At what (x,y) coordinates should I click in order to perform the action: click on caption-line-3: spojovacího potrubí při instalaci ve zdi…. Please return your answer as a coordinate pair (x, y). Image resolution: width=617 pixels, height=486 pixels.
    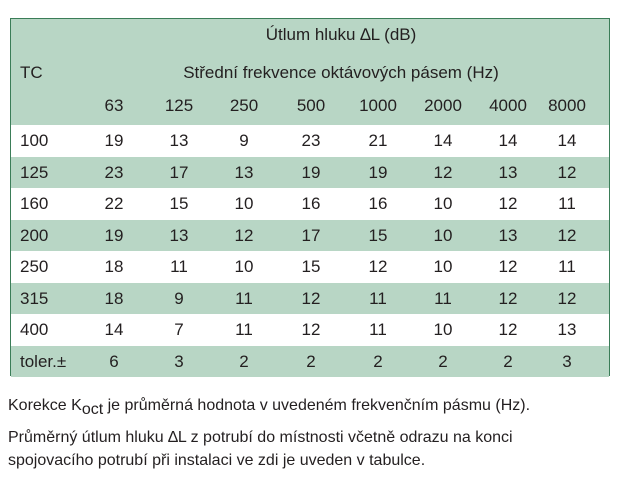
    Looking at the image, I should click on (217, 460).